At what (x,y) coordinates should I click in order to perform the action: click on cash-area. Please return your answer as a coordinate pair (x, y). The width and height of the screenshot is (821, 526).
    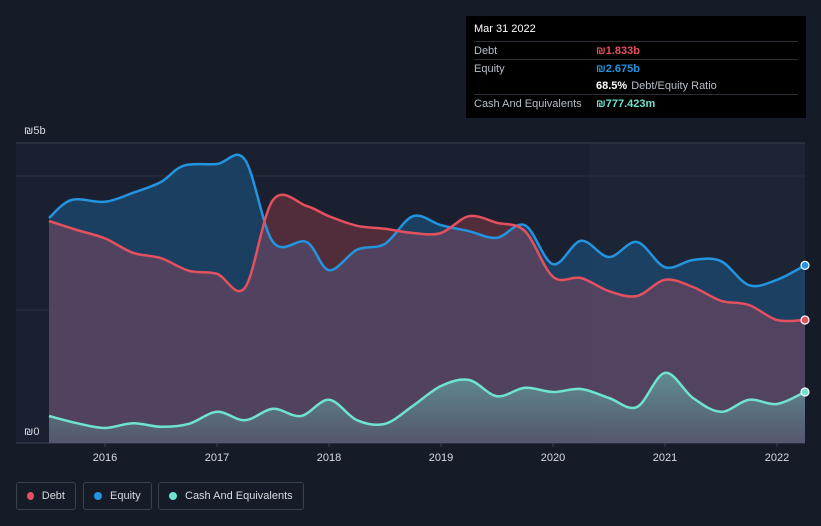
    Looking at the image, I should click on (427, 407).